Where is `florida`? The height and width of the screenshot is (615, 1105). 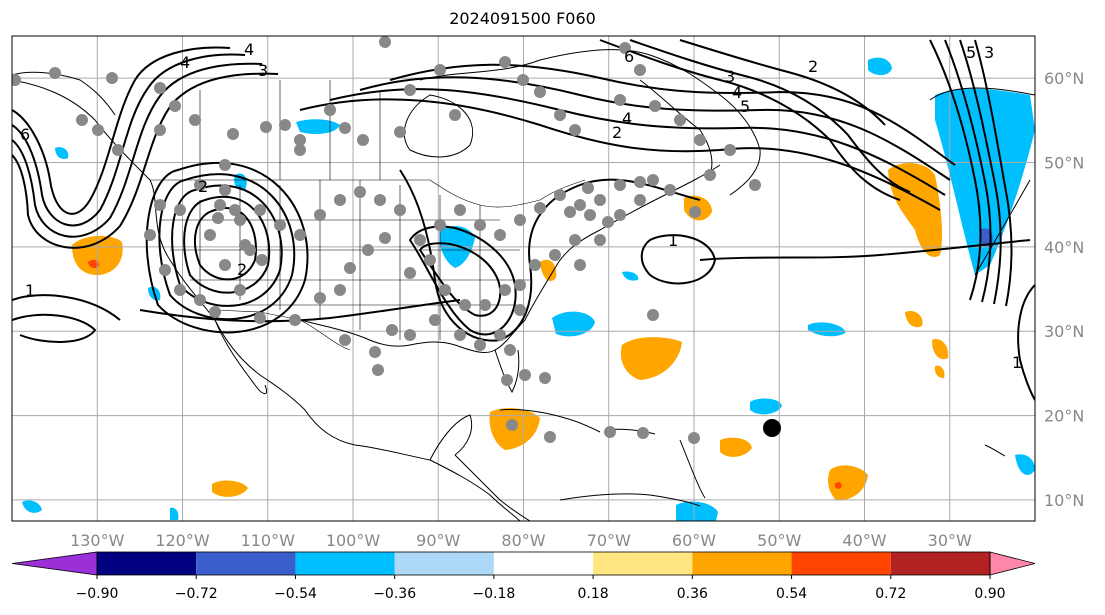
florida is located at coordinates (507, 371).